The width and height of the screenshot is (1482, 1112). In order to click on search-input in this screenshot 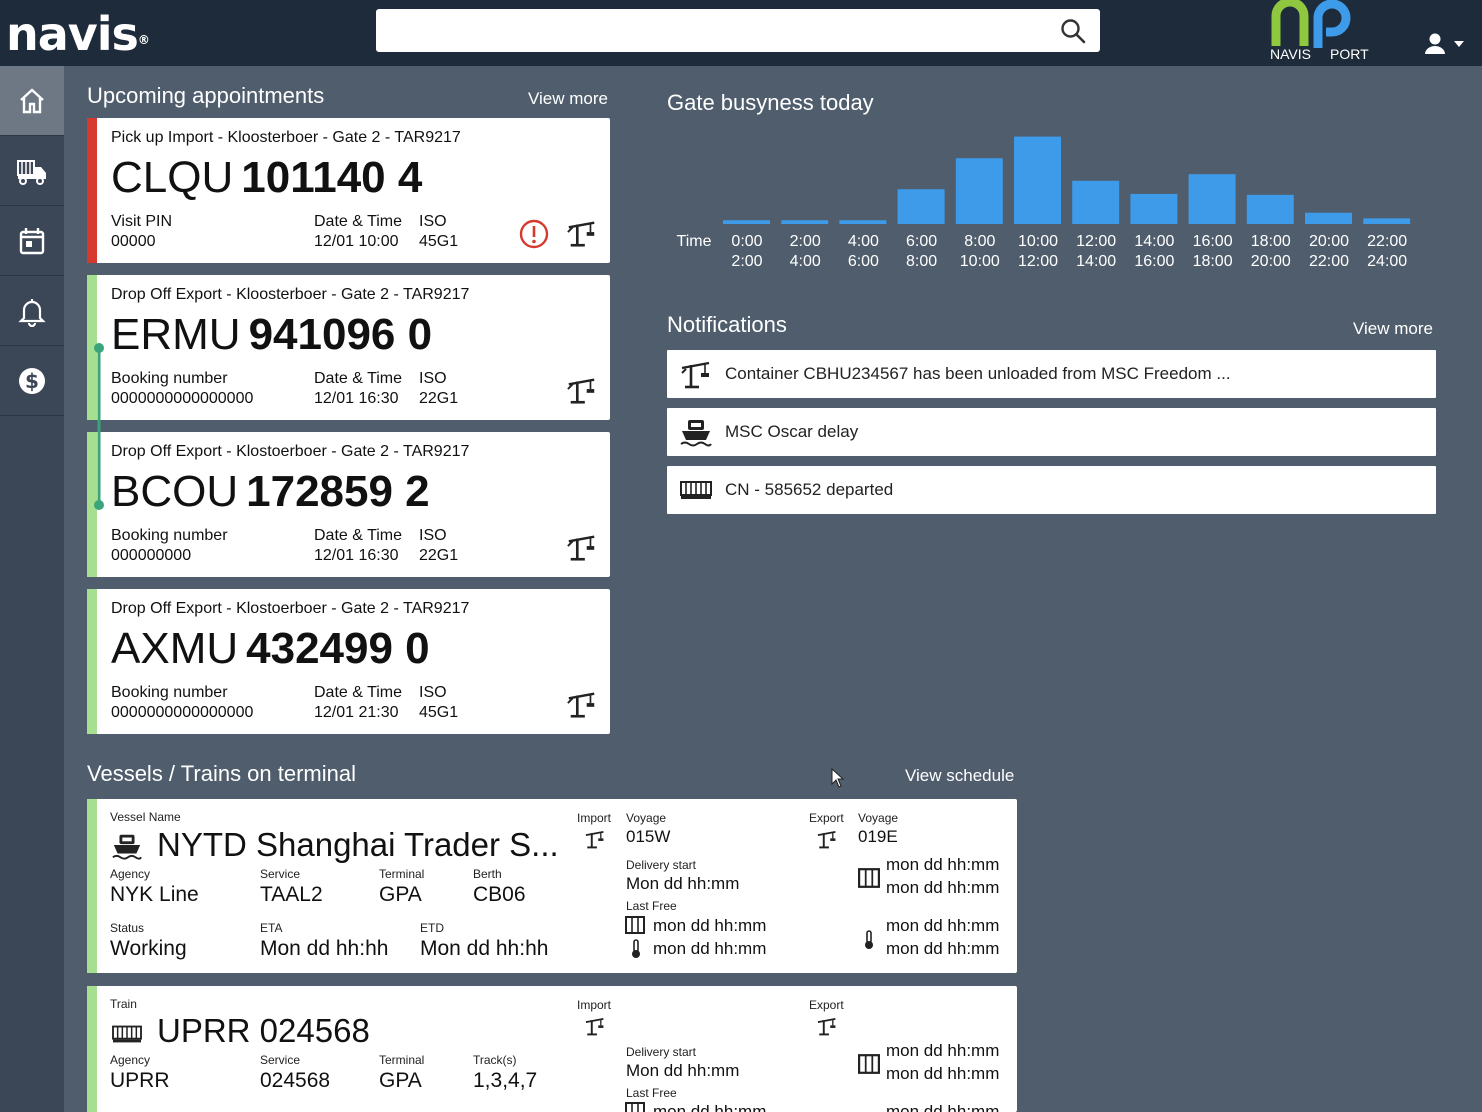, I will do `click(738, 30)`.